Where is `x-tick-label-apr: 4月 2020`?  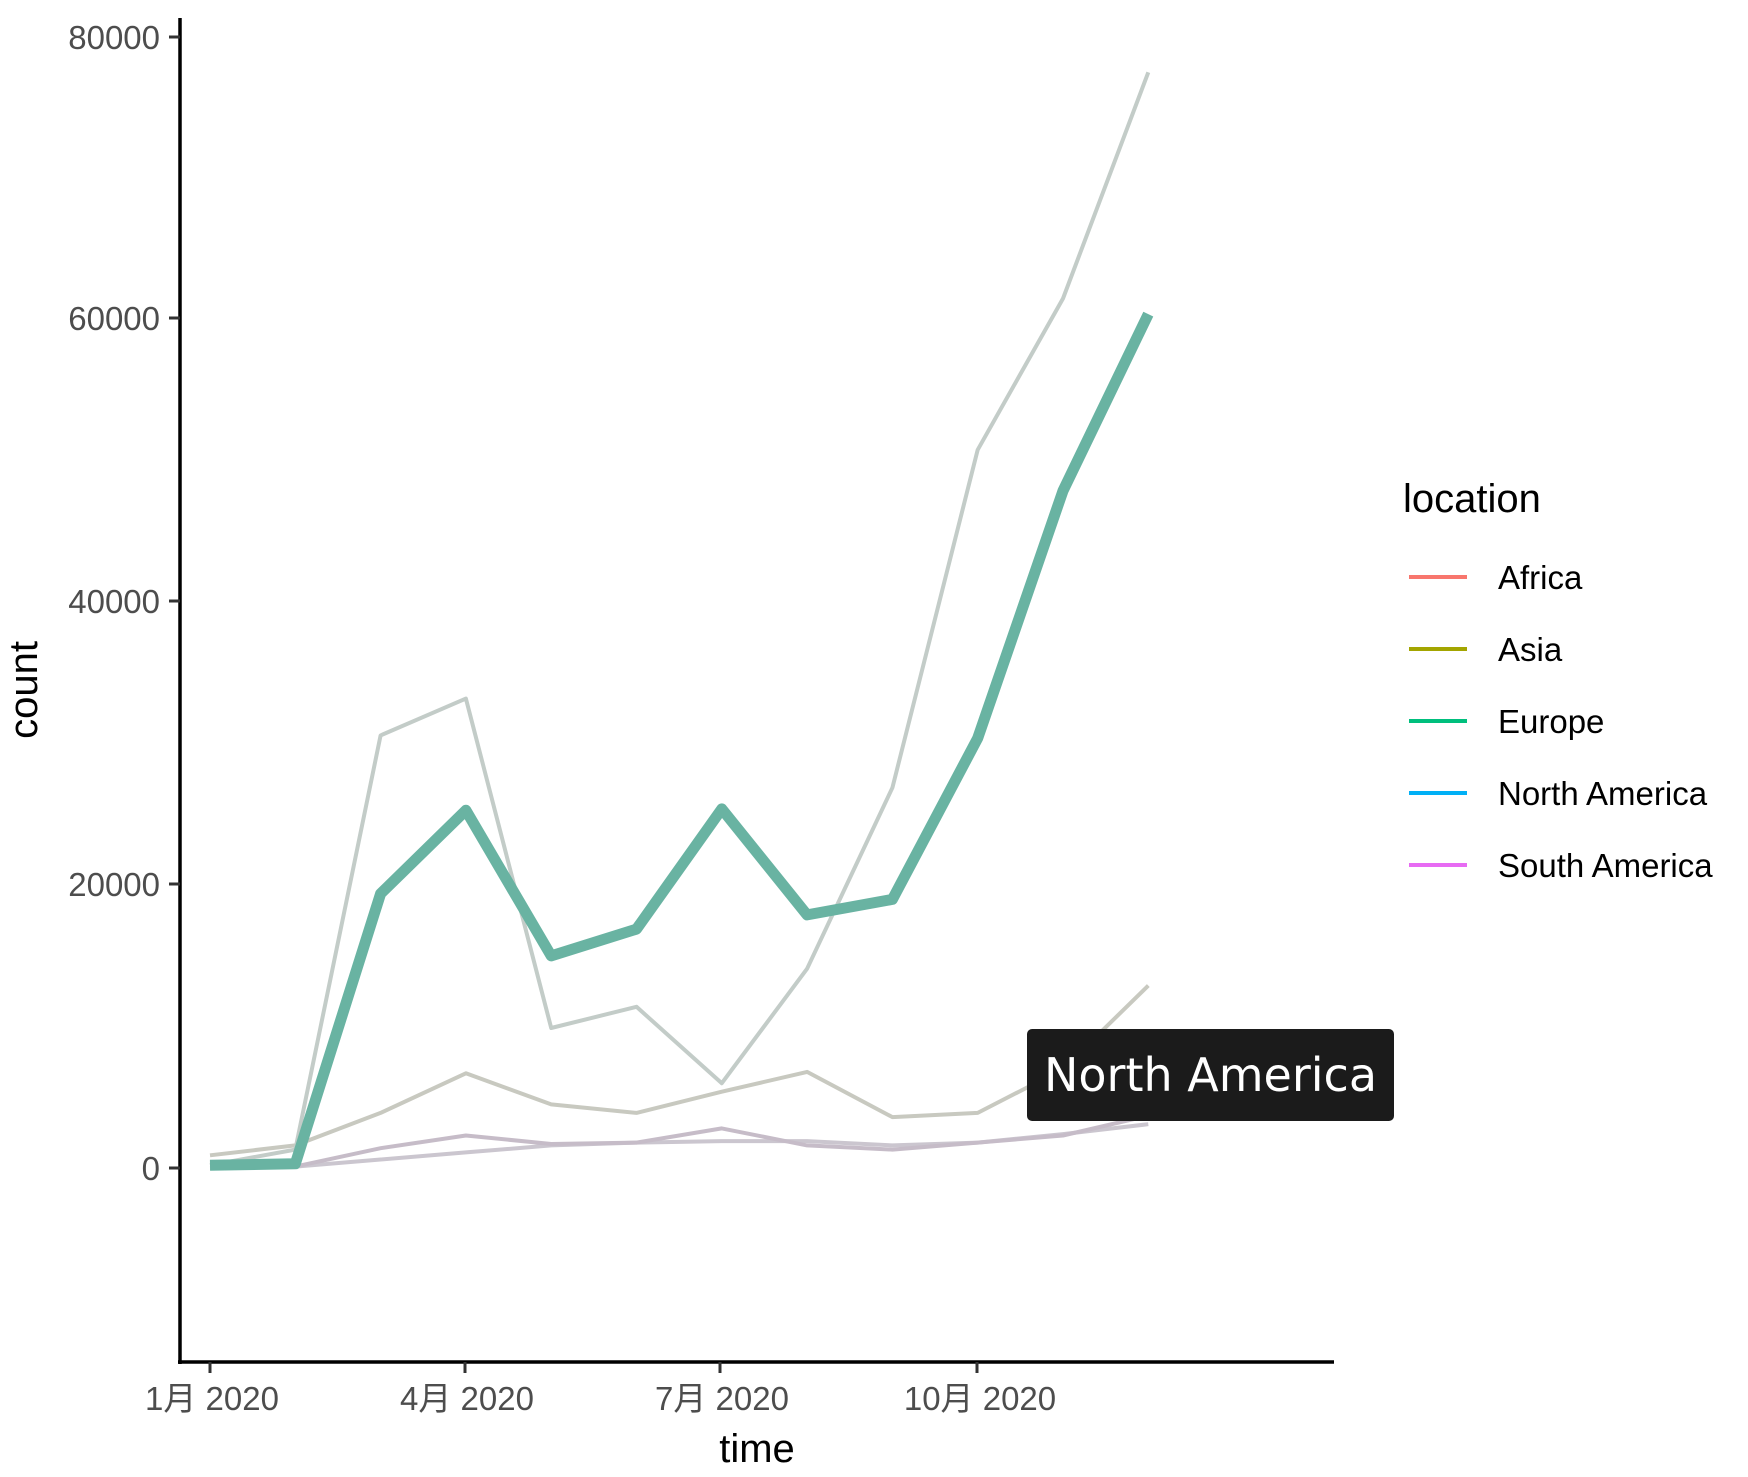 x-tick-label-apr: 4月 2020 is located at coordinates (467, 1398).